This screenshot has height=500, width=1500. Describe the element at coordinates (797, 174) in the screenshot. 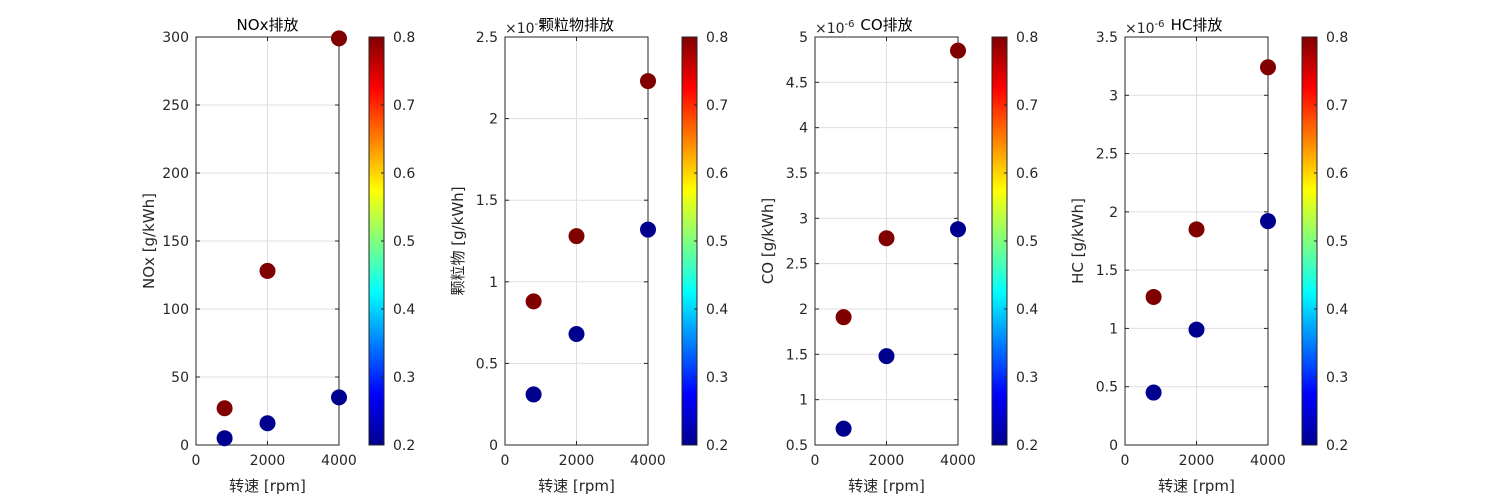

I see `y-tick-label: 3.5` at that location.